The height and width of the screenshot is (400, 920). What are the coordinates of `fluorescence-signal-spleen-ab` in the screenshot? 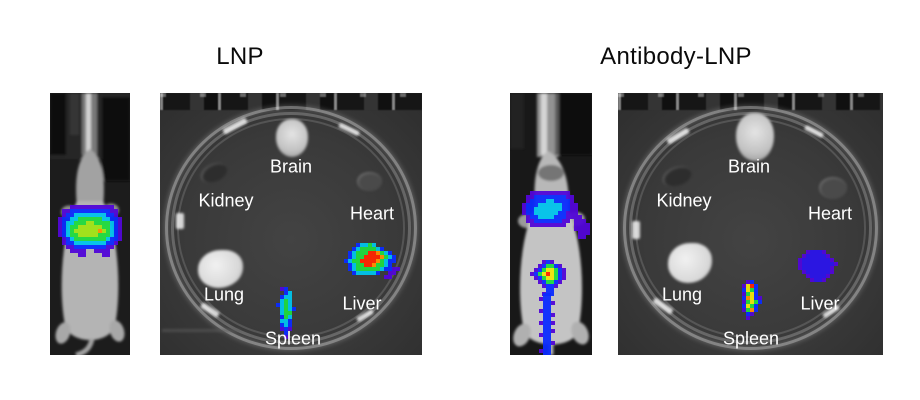 It's located at (750, 302).